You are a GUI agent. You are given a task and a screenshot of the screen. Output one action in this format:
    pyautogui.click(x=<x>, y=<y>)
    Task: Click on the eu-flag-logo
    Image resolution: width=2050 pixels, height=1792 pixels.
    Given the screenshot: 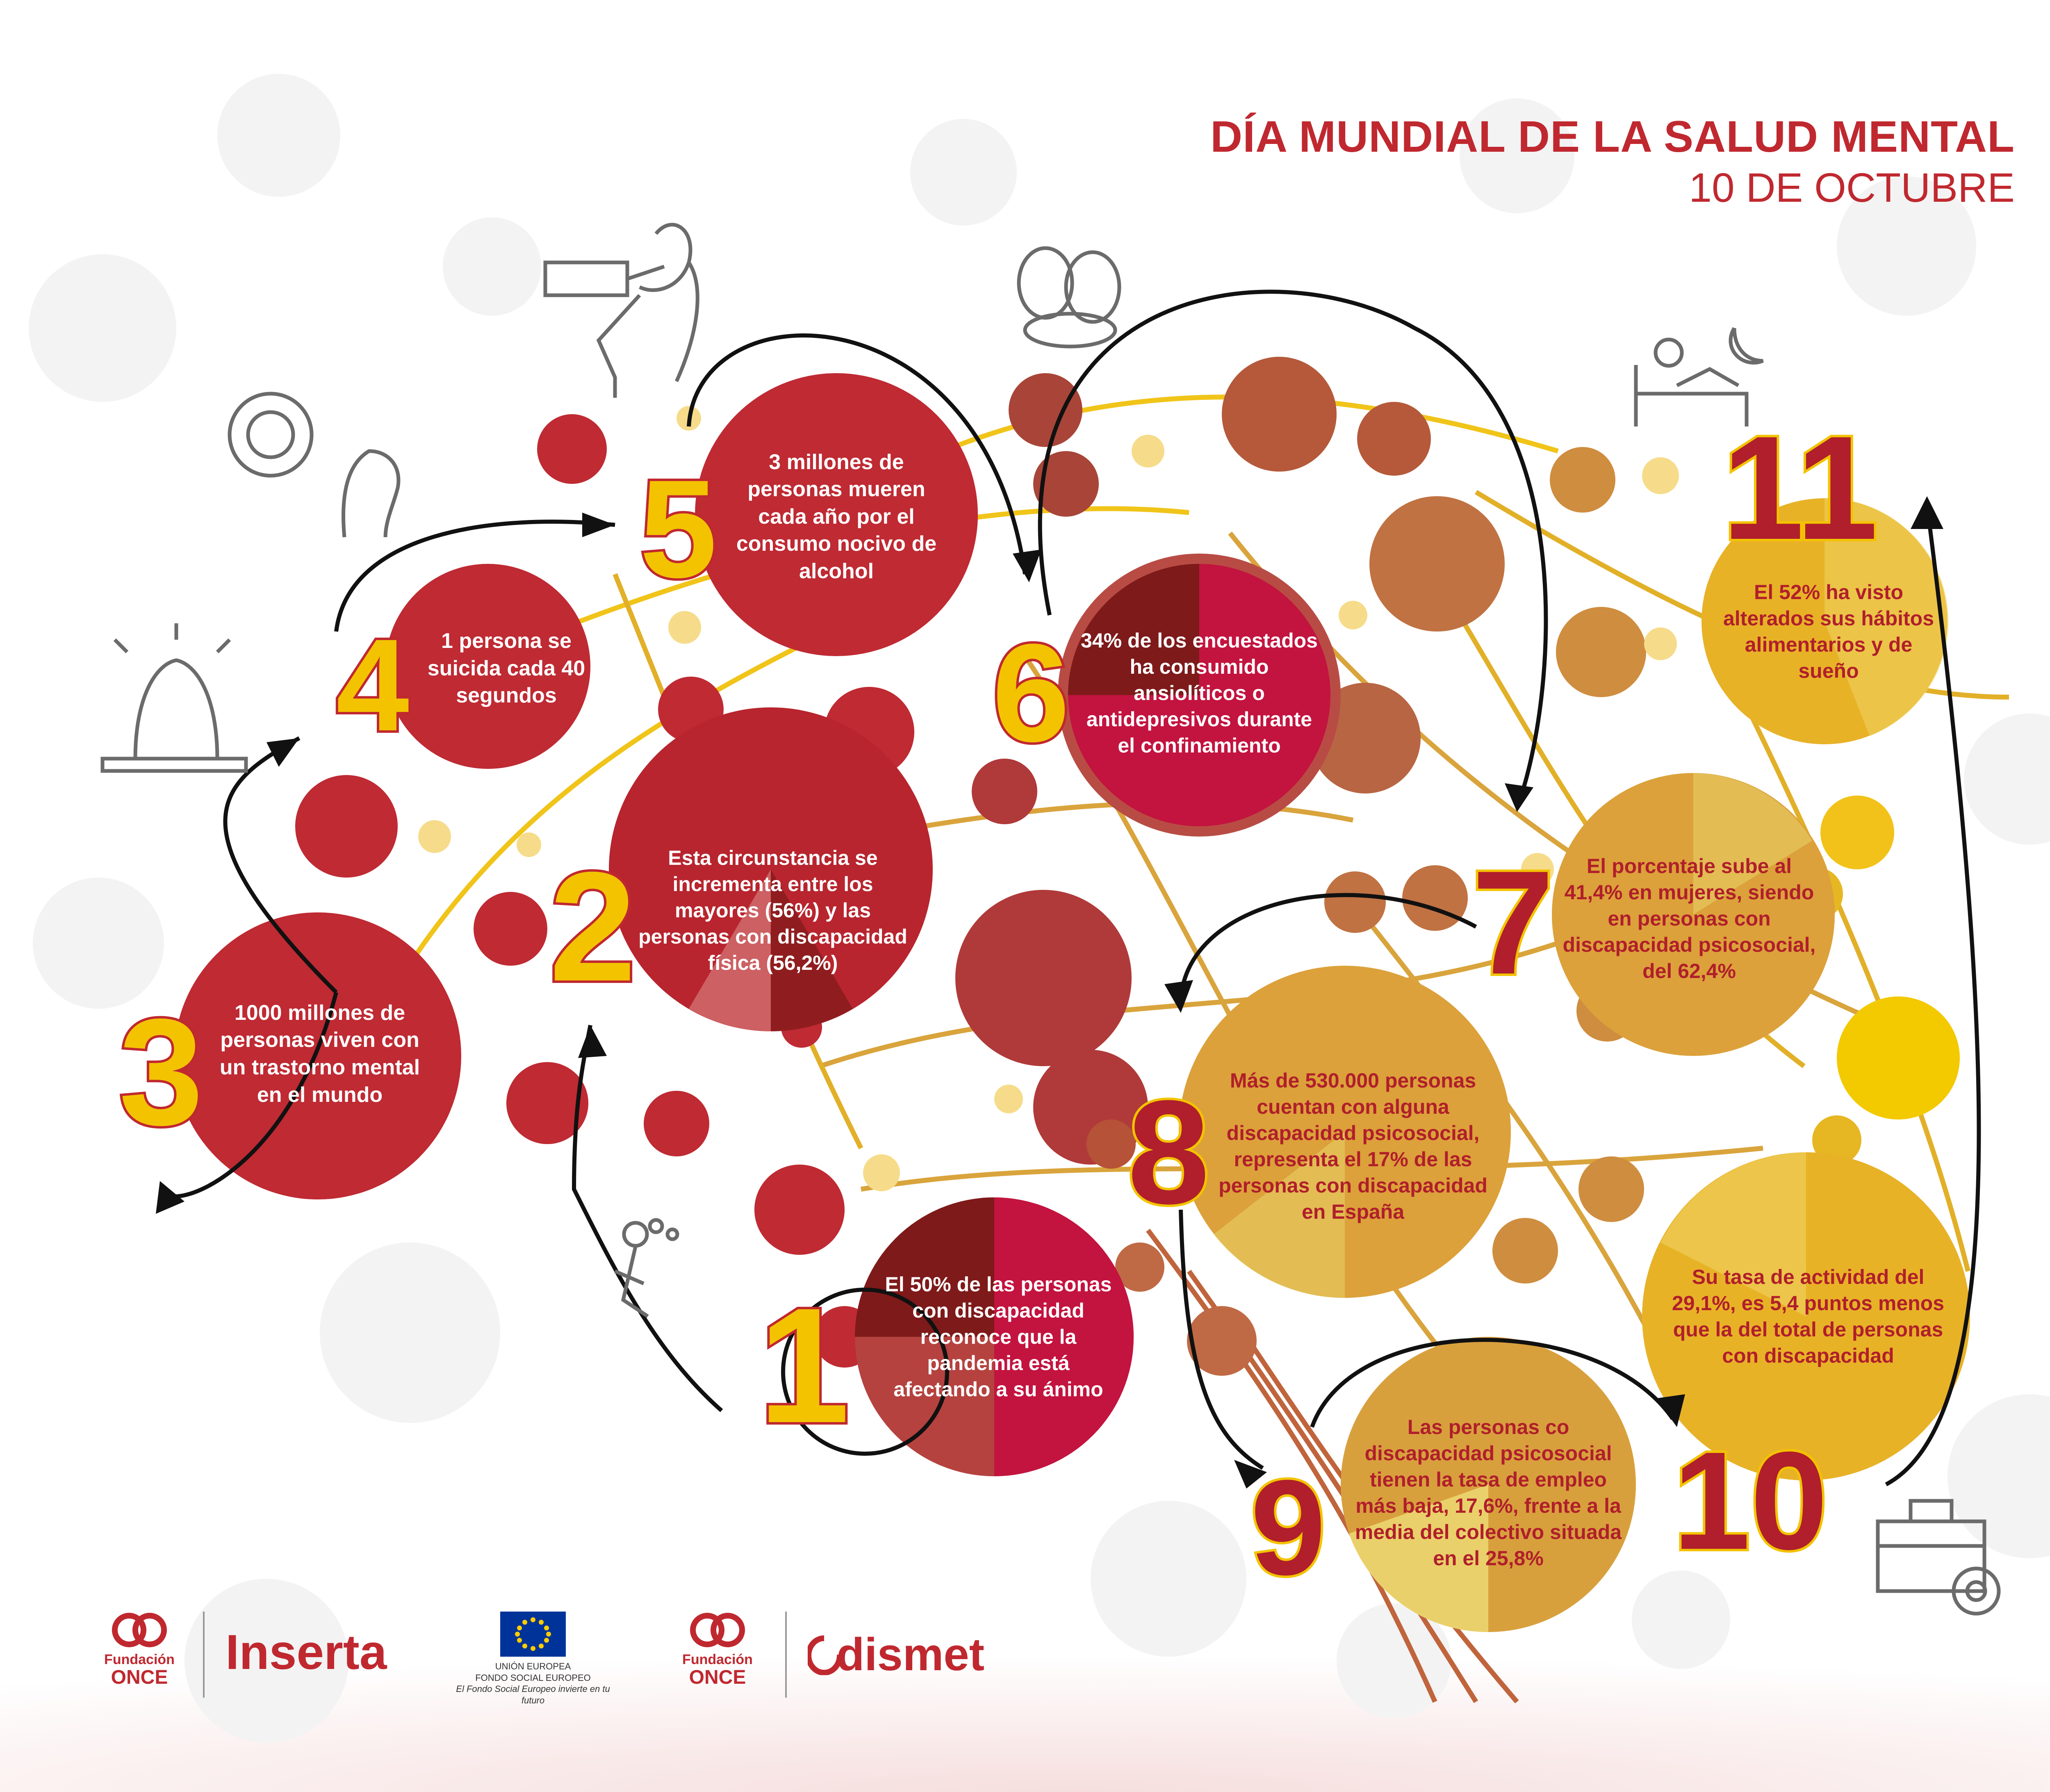 What is the action you would take?
    pyautogui.click(x=533, y=1634)
    